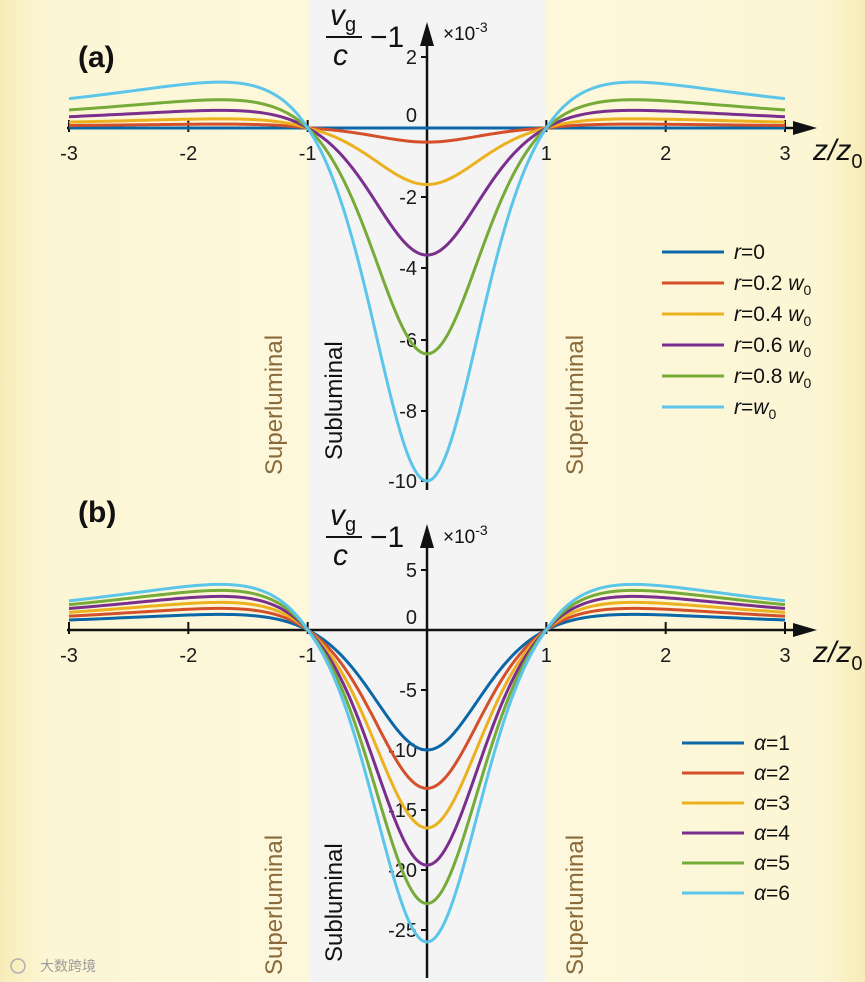 This screenshot has height=982, width=865. Describe the element at coordinates (749, 252) in the screenshot. I see `legend-entry: r=0` at that location.